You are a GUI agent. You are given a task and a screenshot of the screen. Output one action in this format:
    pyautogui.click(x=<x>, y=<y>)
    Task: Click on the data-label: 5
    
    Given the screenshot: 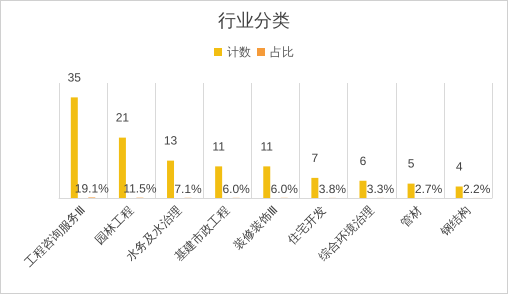 What is the action you would take?
    pyautogui.click(x=411, y=163)
    